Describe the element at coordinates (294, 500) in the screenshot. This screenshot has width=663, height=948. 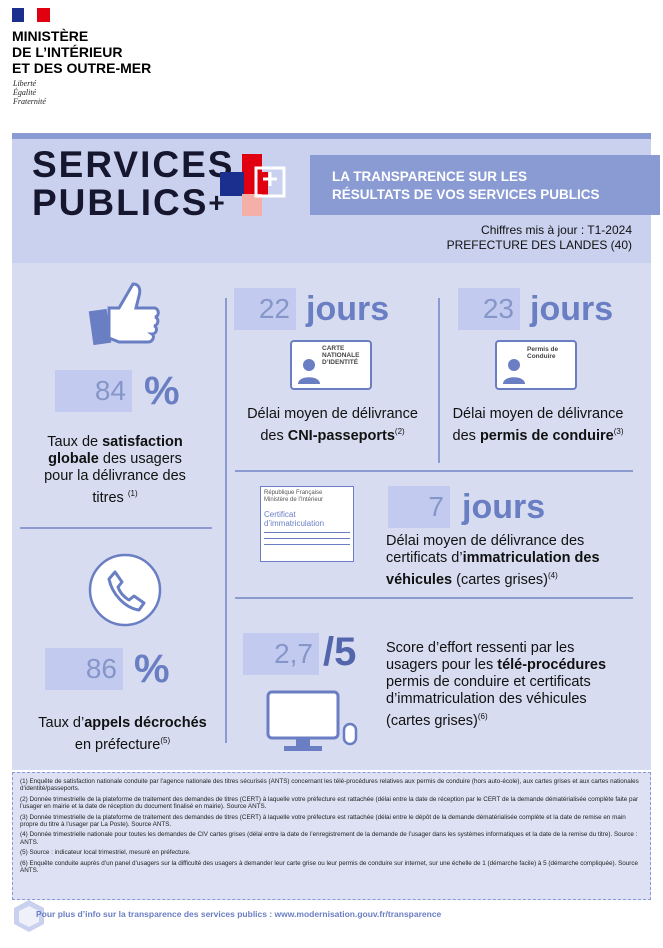
I see `doc-line: Ministère de l’Intérieur` at that location.